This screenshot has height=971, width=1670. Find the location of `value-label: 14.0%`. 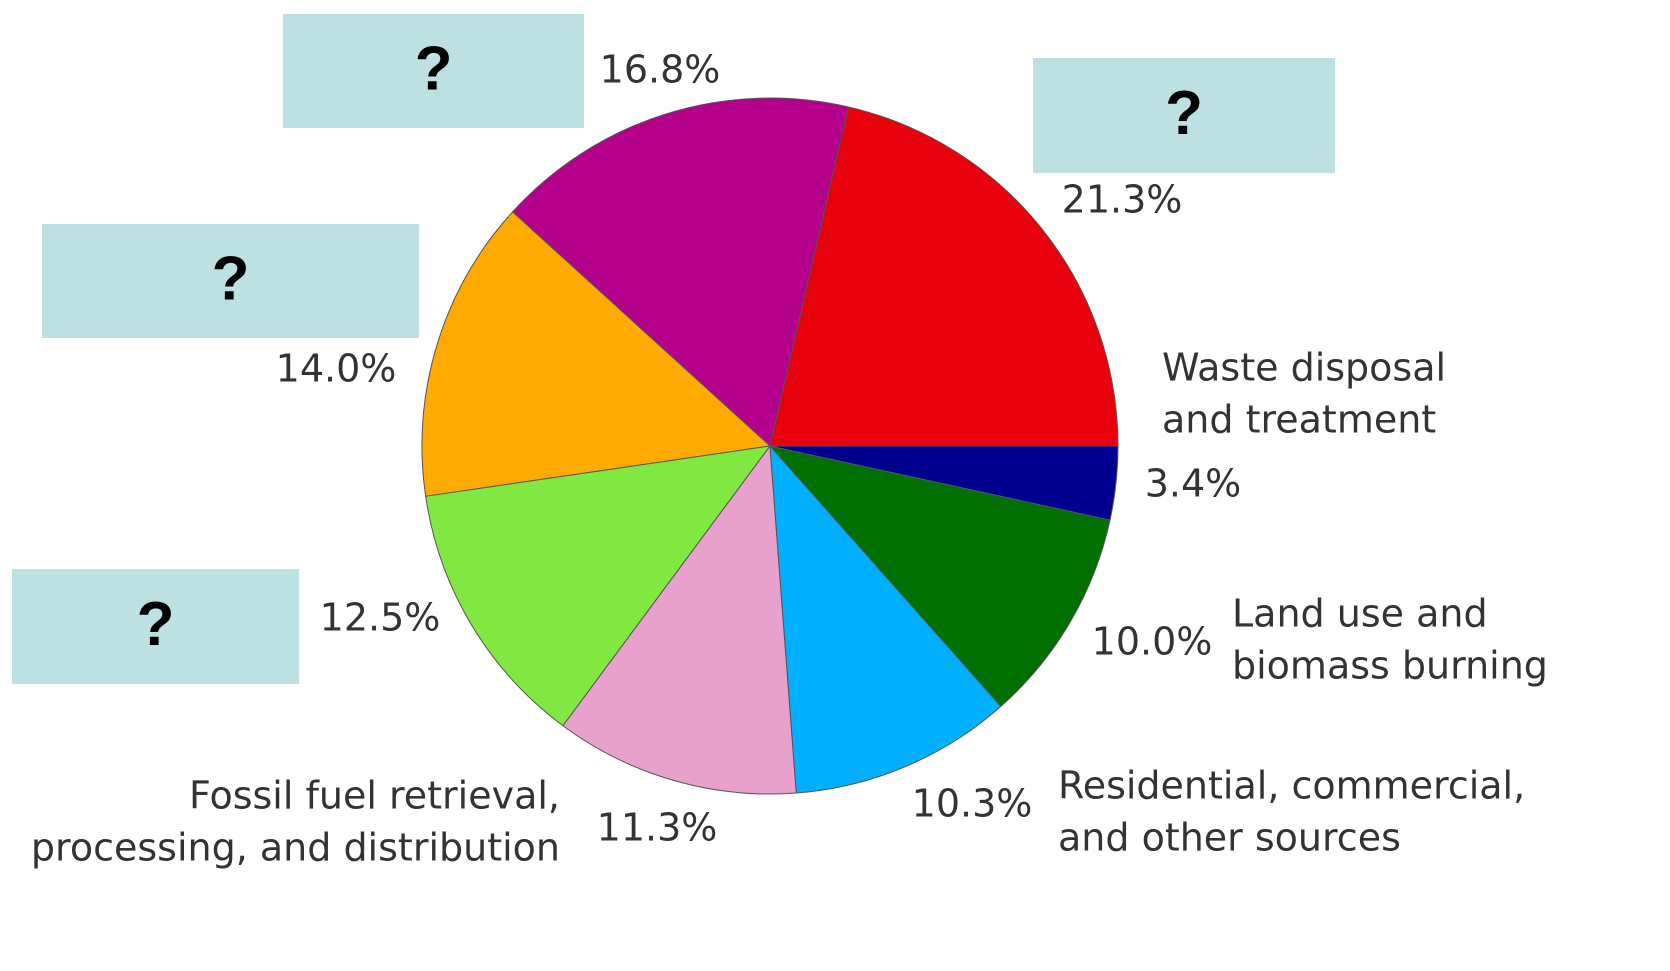

value-label: 14.0% is located at coordinates (336, 369).